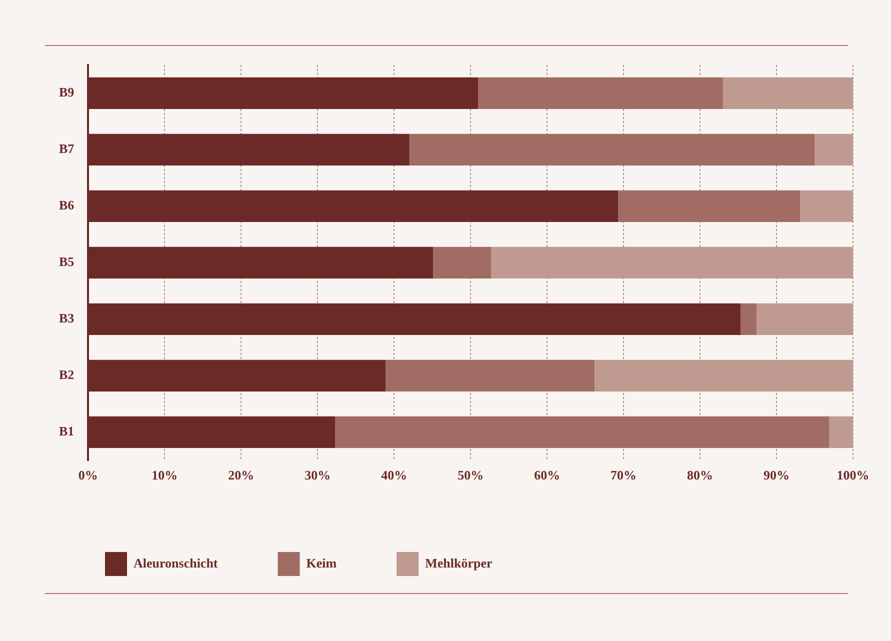  What do you see at coordinates (317, 475) in the screenshot?
I see `x-tick-label: 30%` at bounding box center [317, 475].